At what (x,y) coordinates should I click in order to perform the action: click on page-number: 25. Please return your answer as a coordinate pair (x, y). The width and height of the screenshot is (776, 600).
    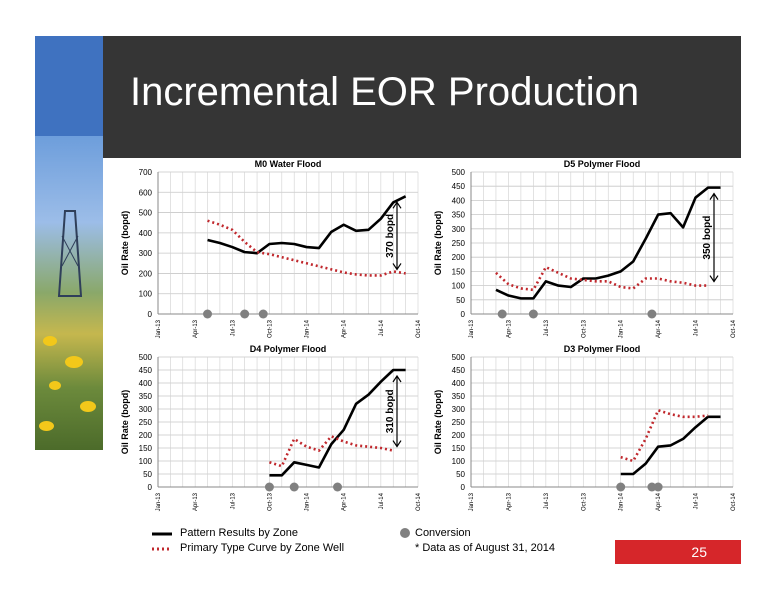
    Looking at the image, I should click on (699, 552).